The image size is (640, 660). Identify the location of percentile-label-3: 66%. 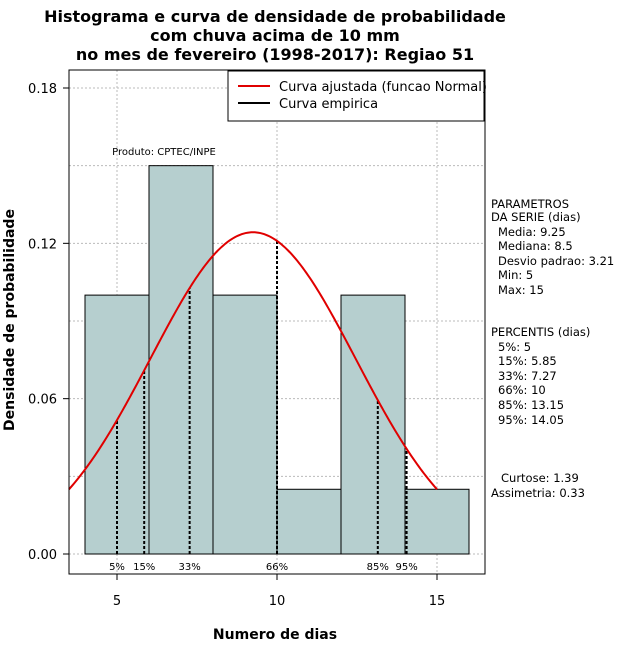
(277, 567).